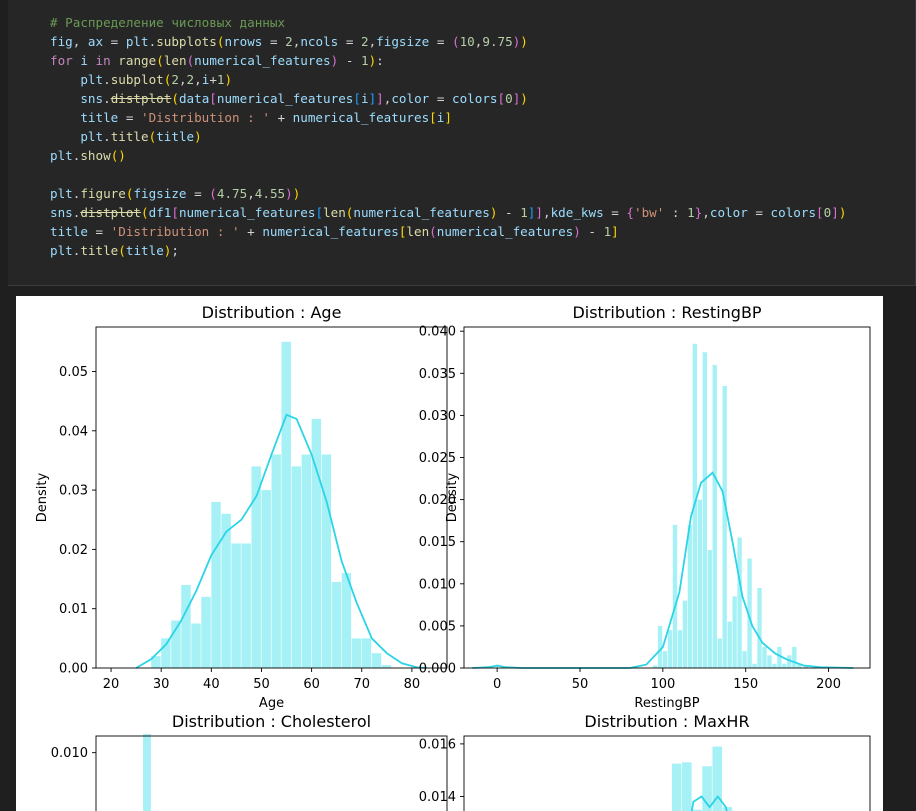 The height and width of the screenshot is (811, 916). I want to click on x-tick-label: 20, so click(111, 684).